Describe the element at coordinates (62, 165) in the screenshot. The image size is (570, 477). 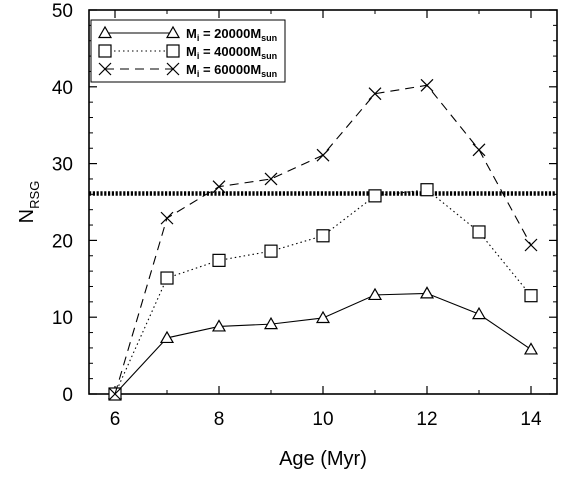
I see `y-tick-label-3: 30` at that location.